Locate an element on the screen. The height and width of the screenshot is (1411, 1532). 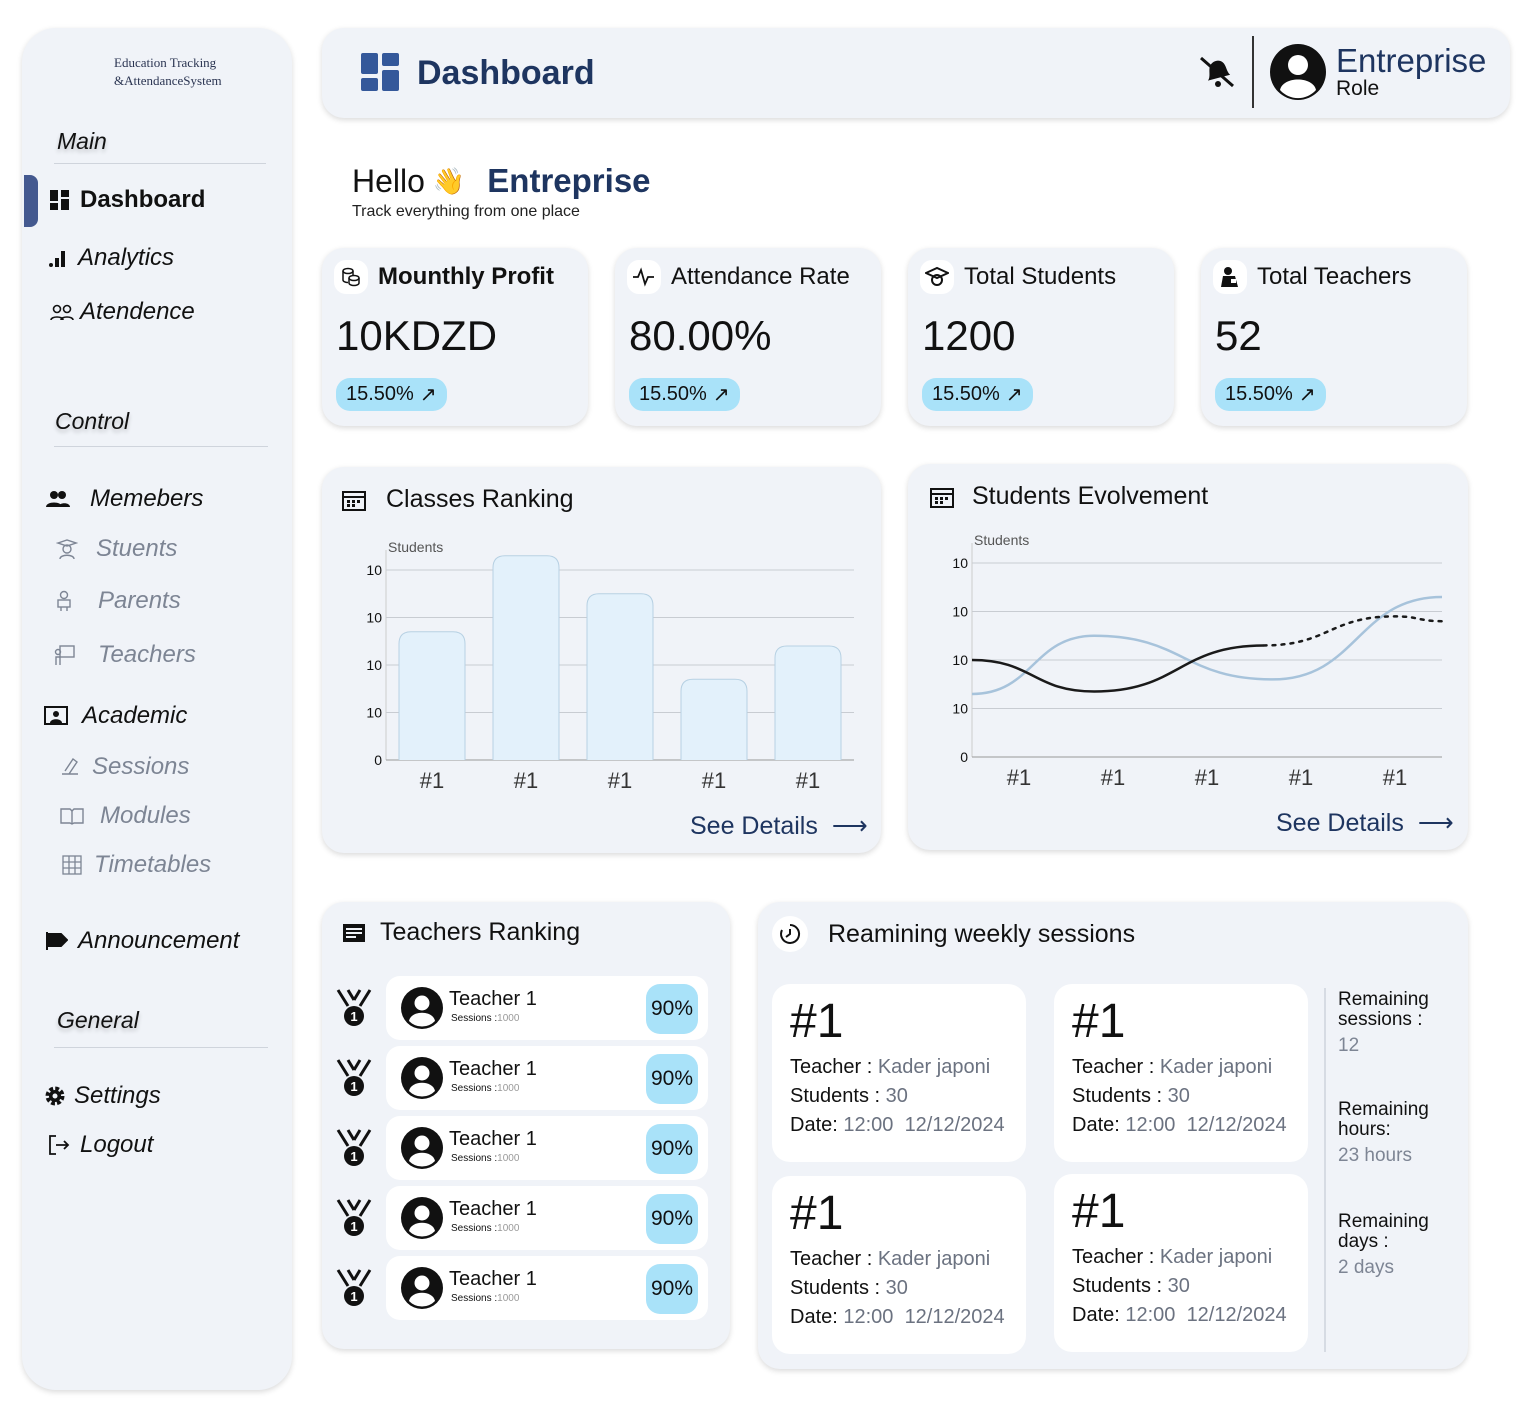
header-divider is located at coordinates (1253, 72).